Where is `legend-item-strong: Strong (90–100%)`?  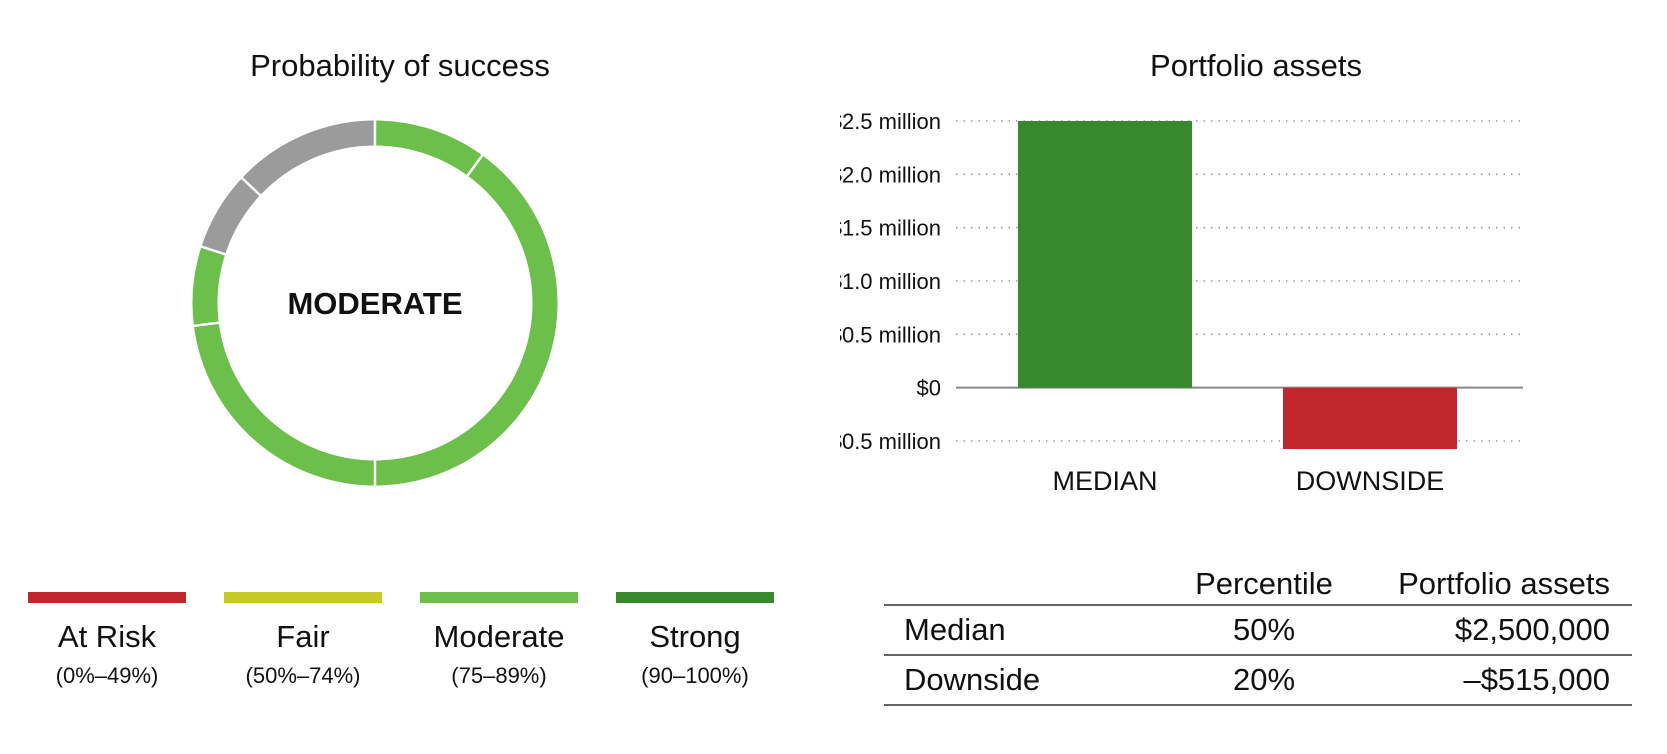
legend-item-strong: Strong (90–100%) is located at coordinates (695, 640).